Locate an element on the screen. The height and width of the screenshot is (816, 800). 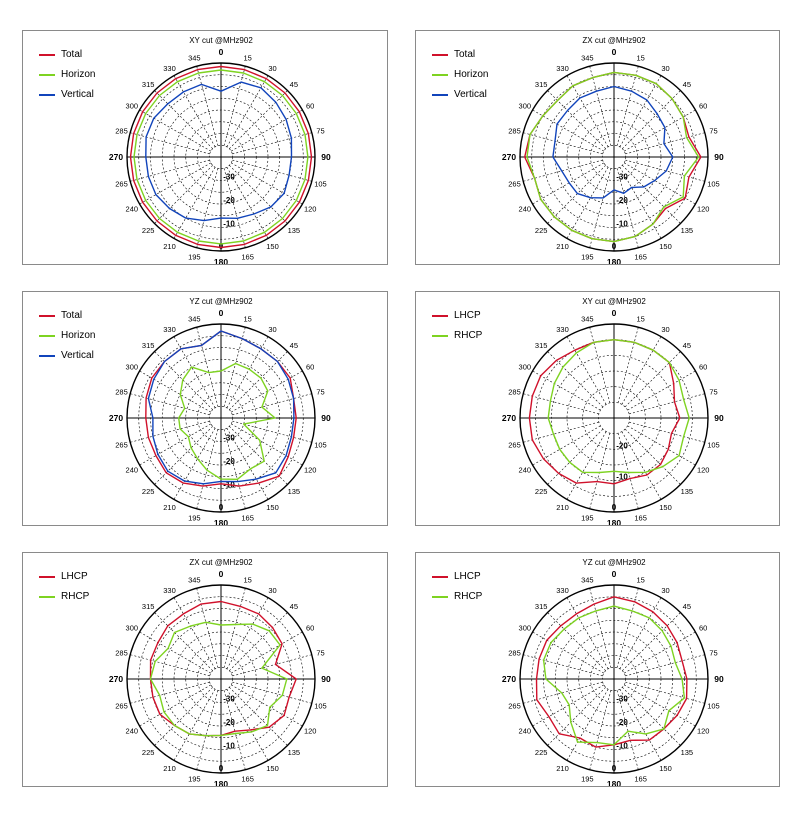
series-line-rhcp is located at coordinates (218, 679).